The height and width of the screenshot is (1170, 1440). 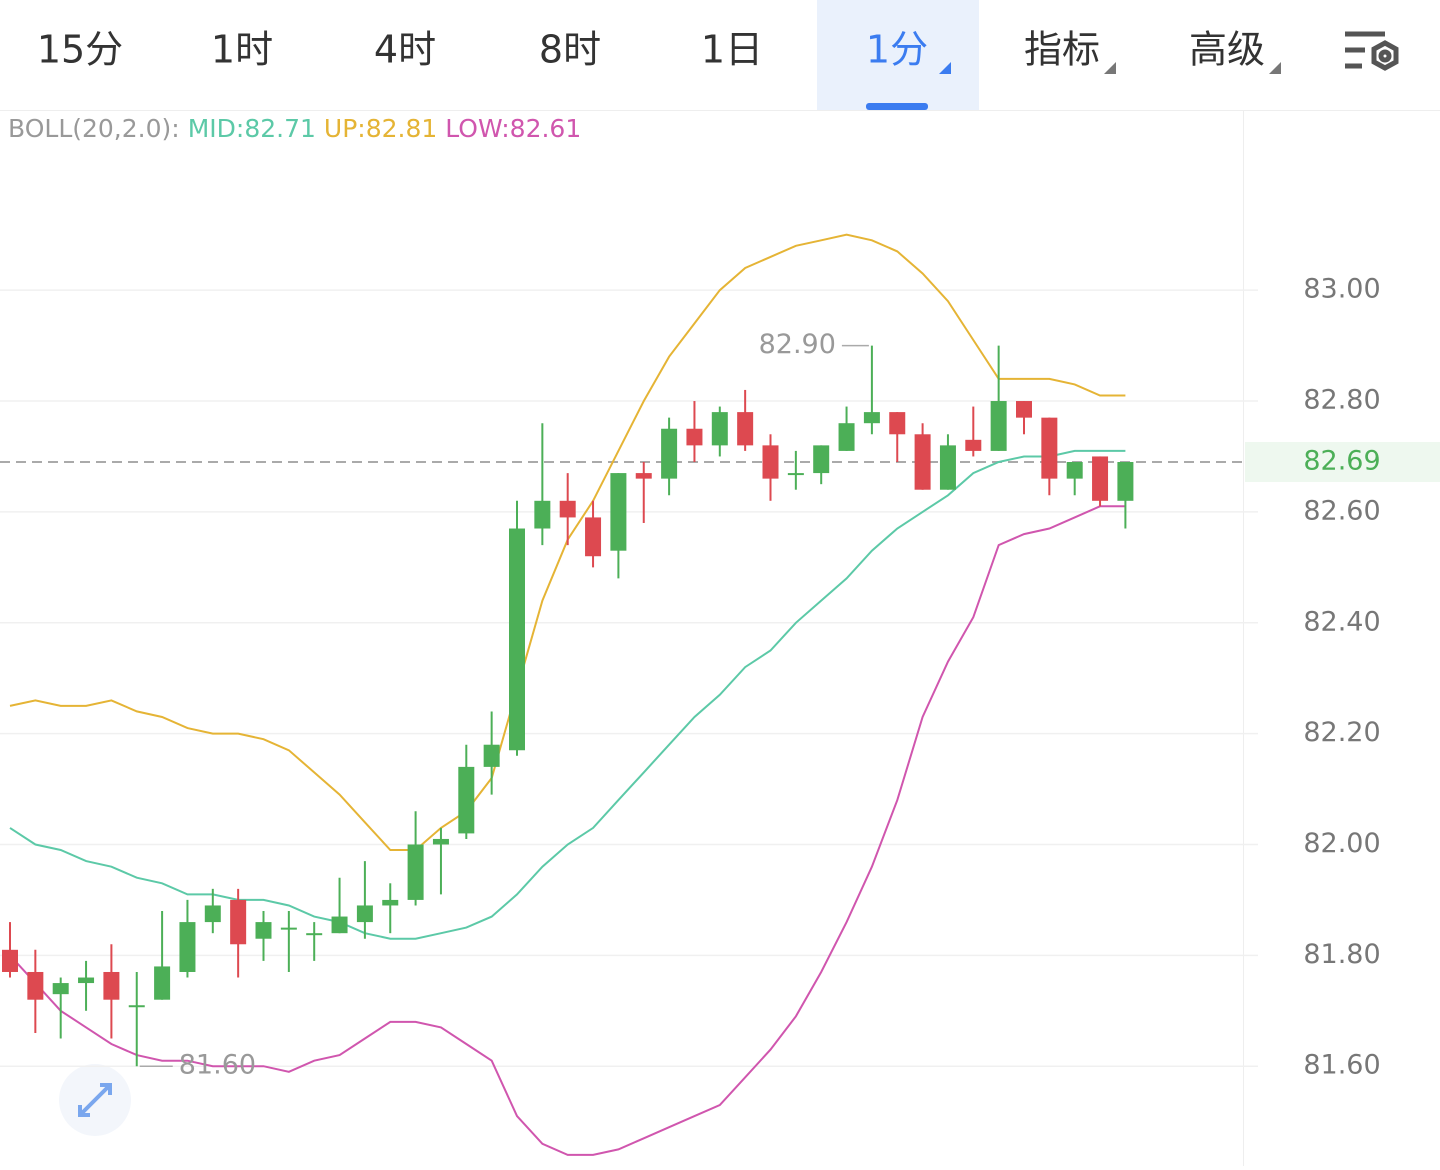 What do you see at coordinates (797, 344) in the screenshot?
I see `max-marker-label: 82.90` at bounding box center [797, 344].